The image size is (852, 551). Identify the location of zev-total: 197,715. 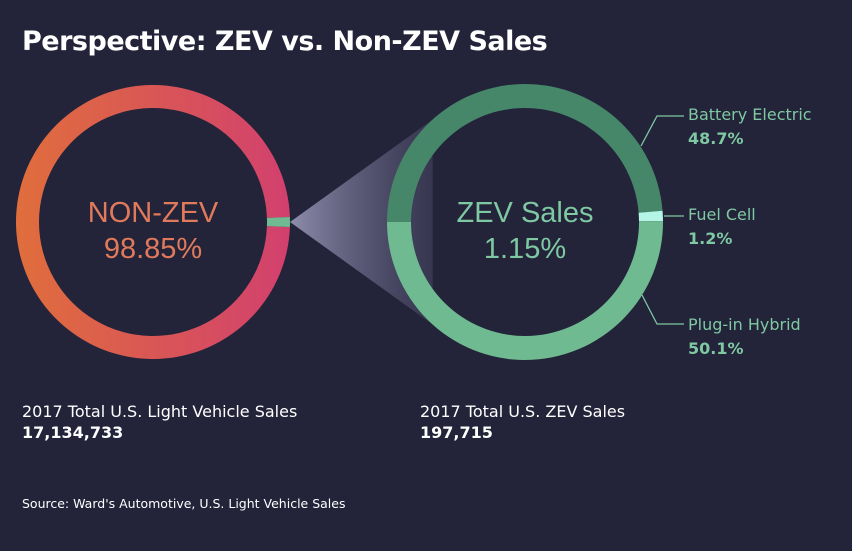
(456, 432).